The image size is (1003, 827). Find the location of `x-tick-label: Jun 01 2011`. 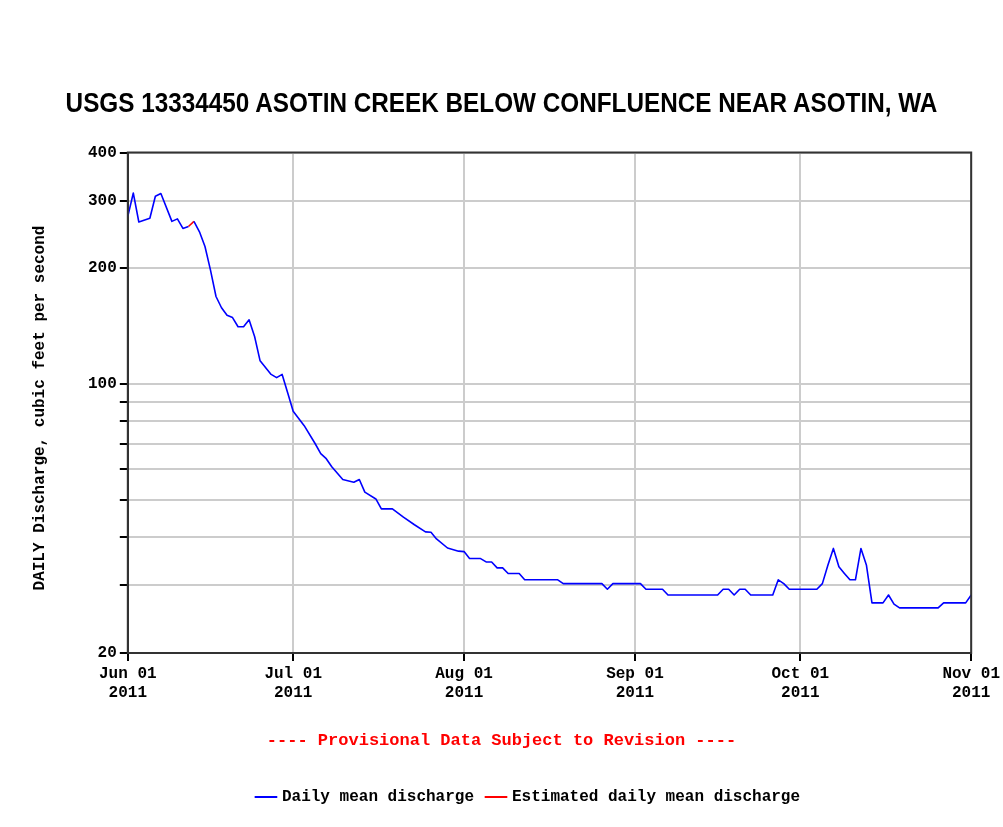

x-tick-label: Jun 01 2011 is located at coordinates (128, 683).